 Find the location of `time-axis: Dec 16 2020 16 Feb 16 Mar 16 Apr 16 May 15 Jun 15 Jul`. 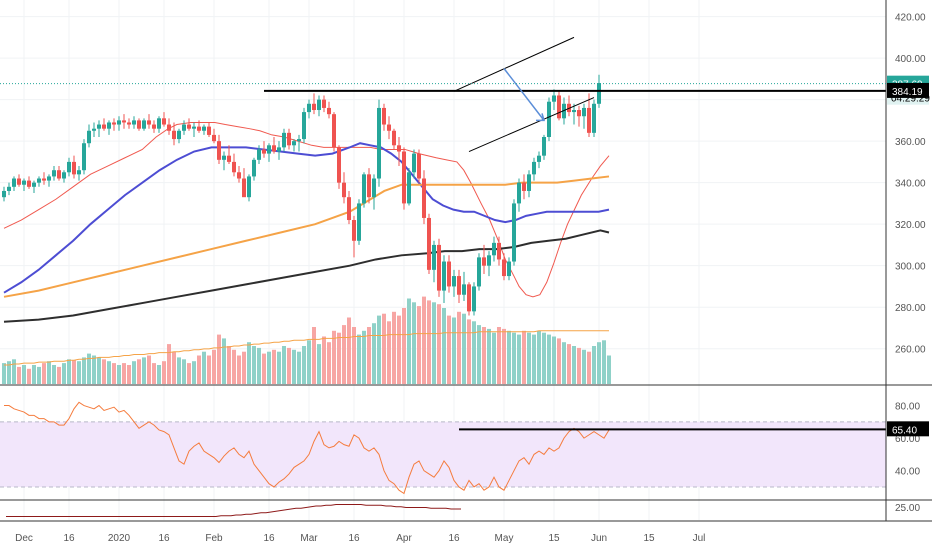

time-axis: Dec 16 2020 16 Feb 16 Mar 16 Apr 16 May 15 Jun 15 Jul is located at coordinates (360, 538).